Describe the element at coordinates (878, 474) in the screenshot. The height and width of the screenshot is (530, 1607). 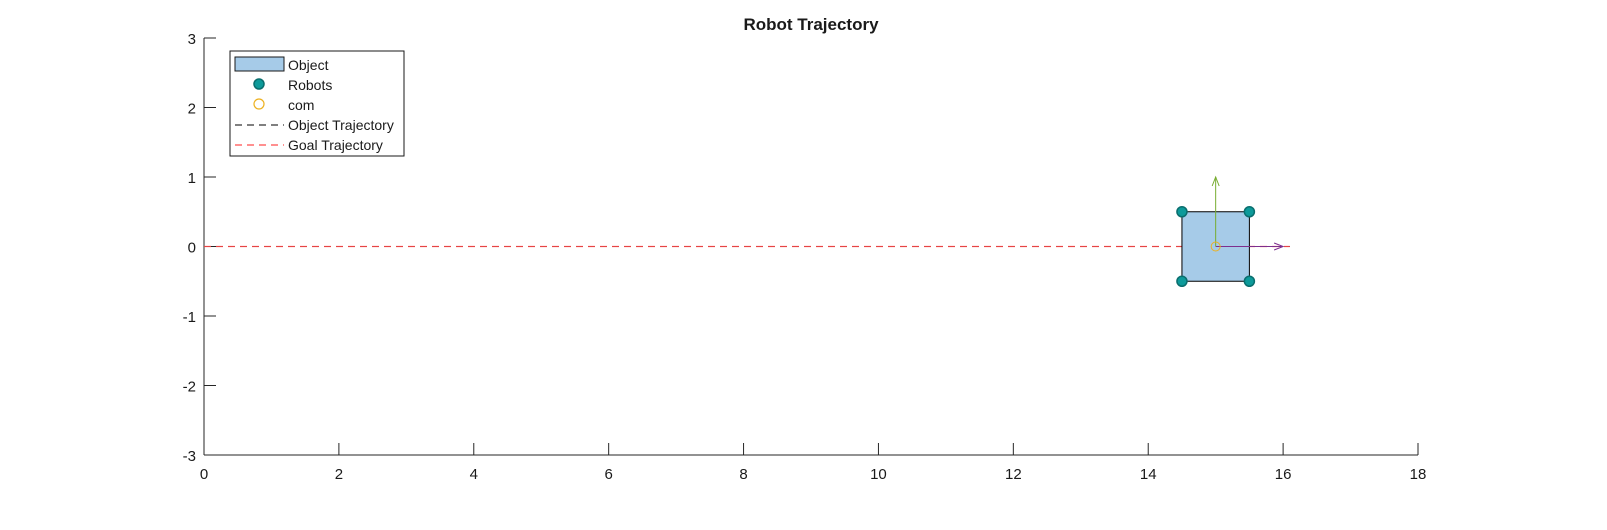
I see `x-tick-label: 10` at that location.